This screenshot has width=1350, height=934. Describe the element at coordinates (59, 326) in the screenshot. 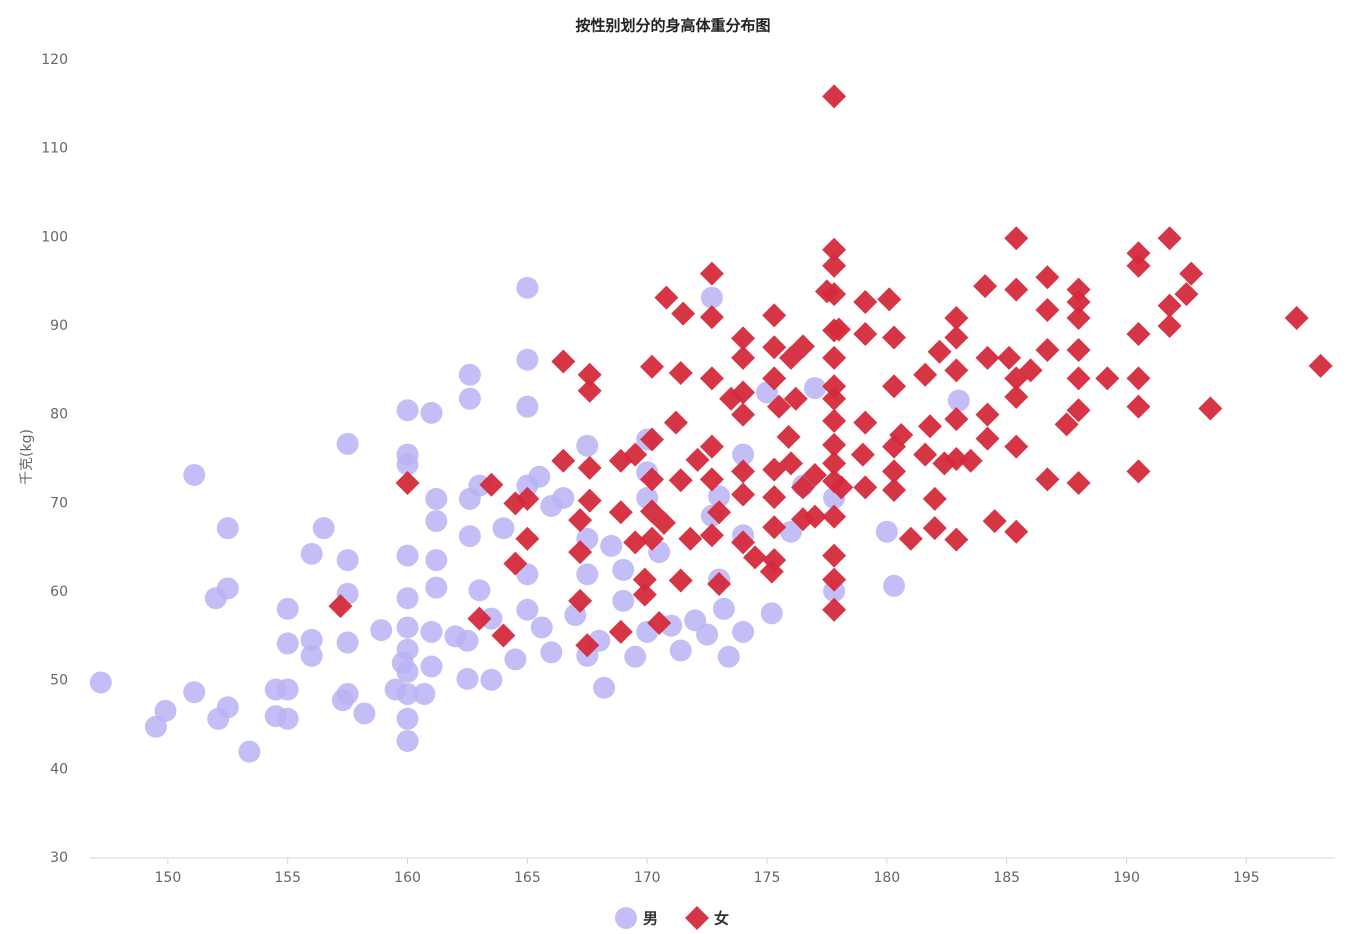

I see `y-tick-label: 90` at that location.